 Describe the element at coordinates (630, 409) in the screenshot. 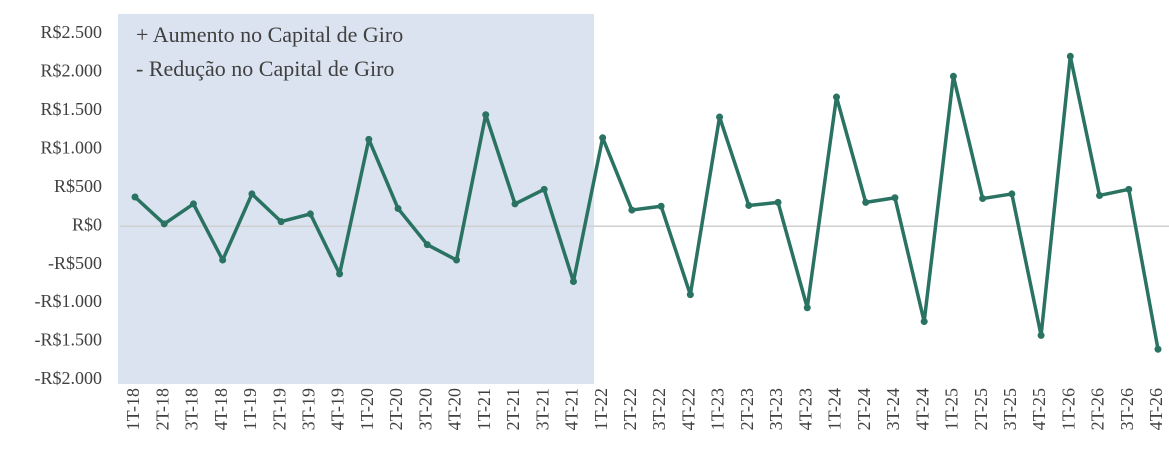

I see `x-tick-label: 2T-22` at that location.